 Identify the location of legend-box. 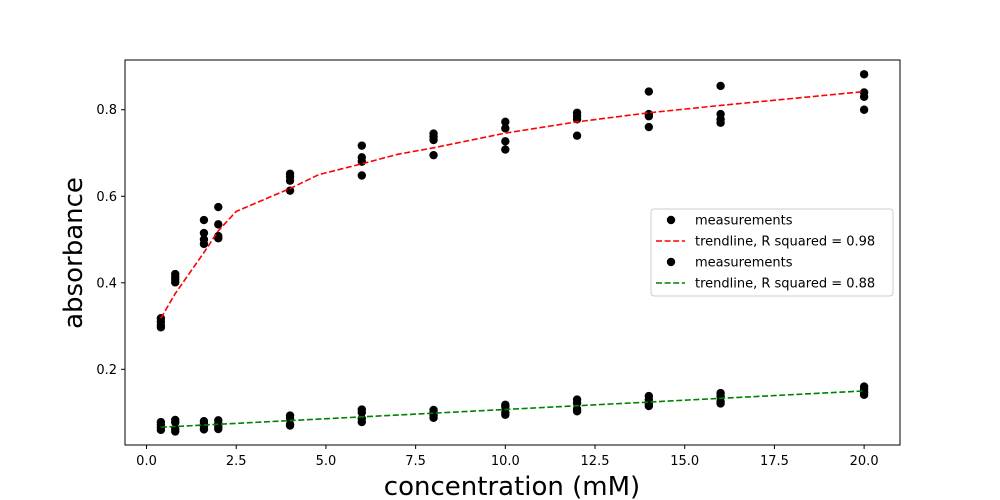
(772, 252).